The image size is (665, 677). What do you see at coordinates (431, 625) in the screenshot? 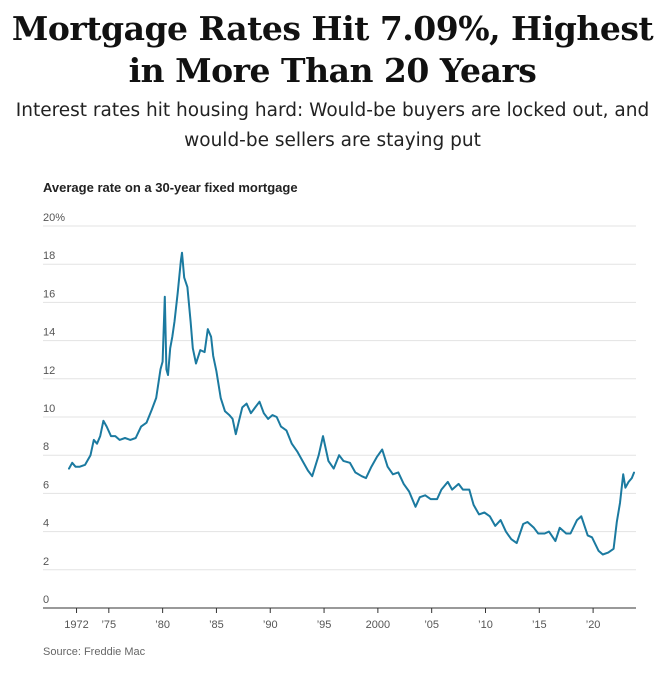
I see `x-tick-label: ’05` at bounding box center [431, 625].